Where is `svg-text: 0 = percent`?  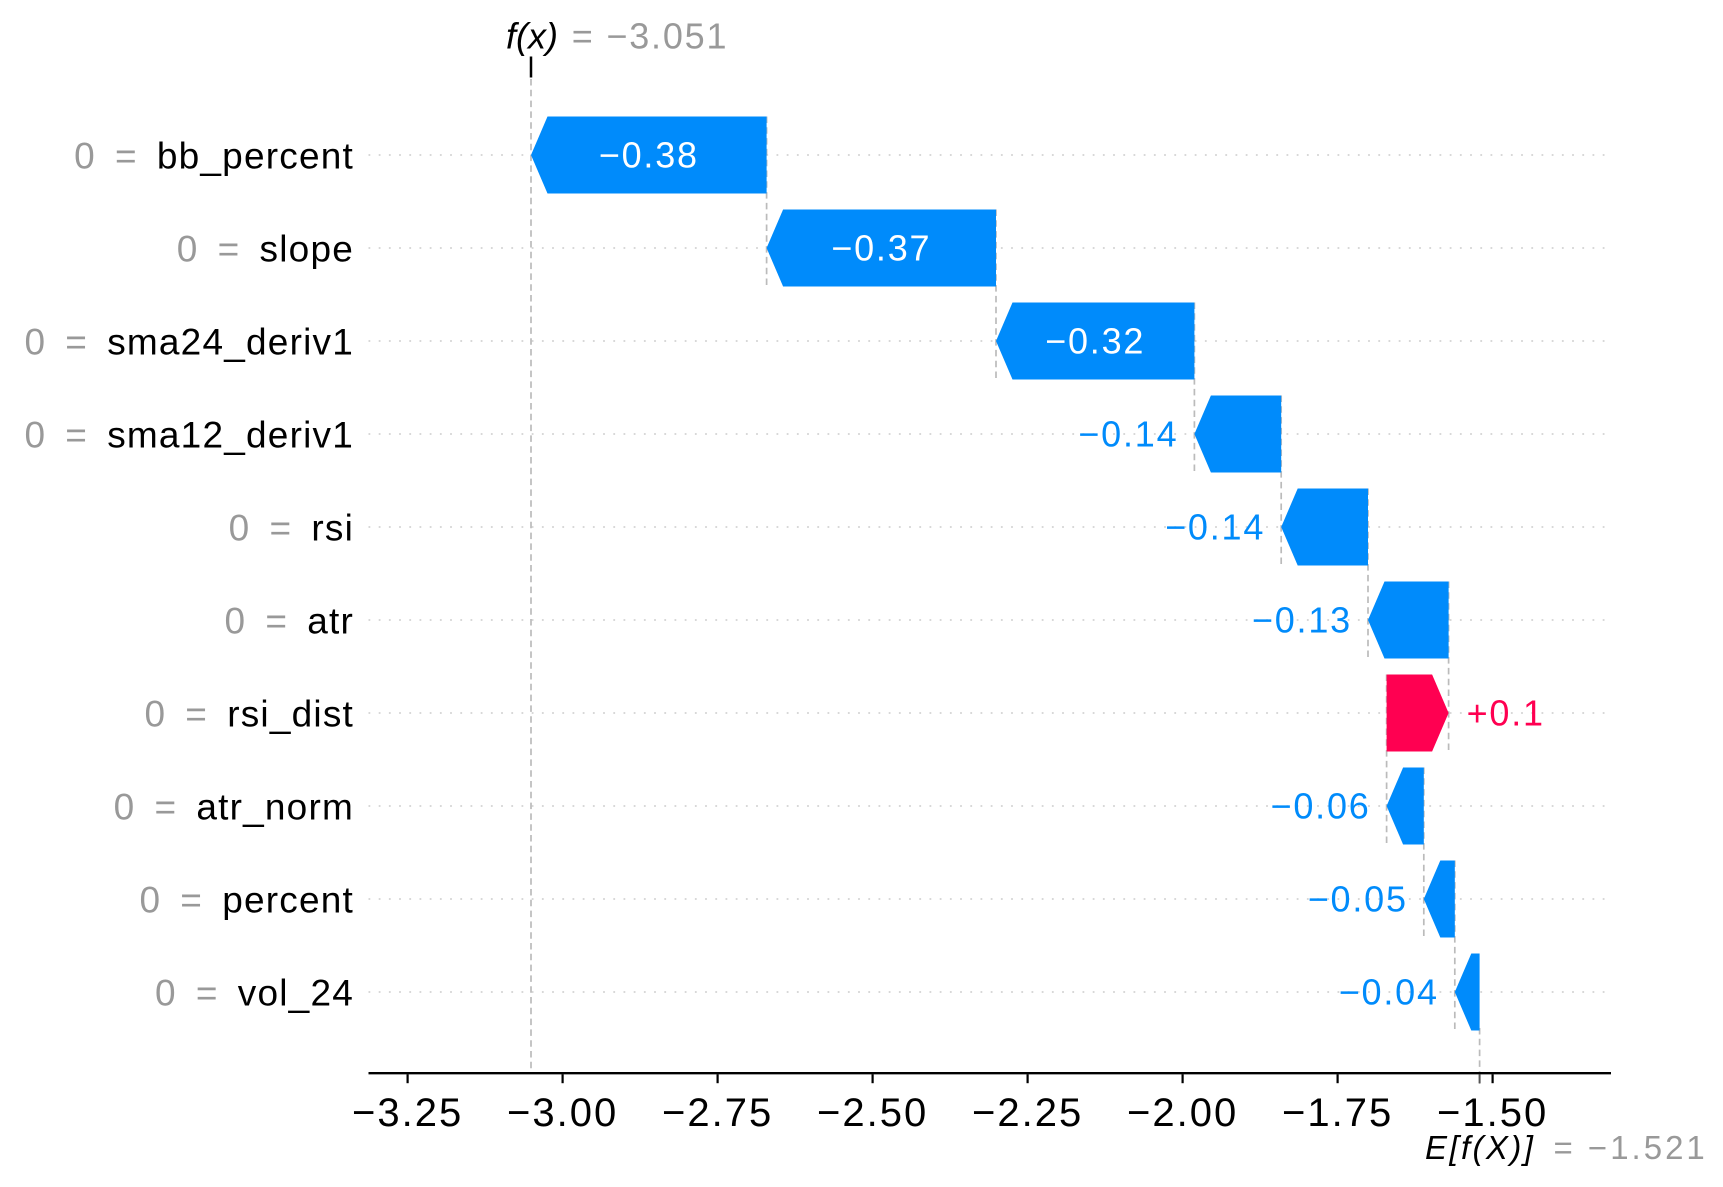 svg-text: 0 = percent is located at coordinates (246, 900).